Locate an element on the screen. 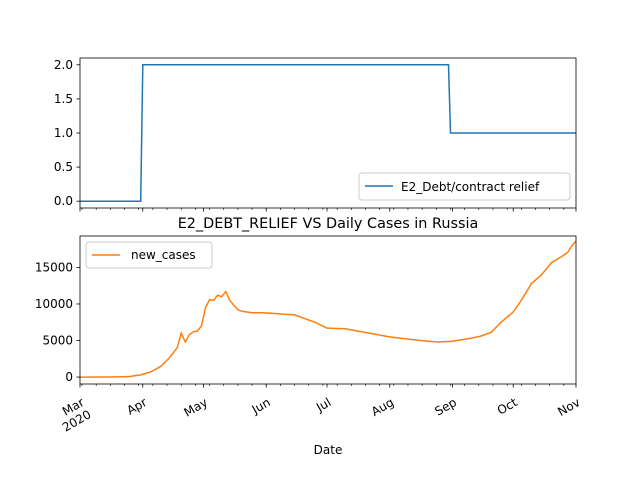 Image resolution: width=640 pixels, height=480 pixels. svg-text: Oct is located at coordinates (507, 406).